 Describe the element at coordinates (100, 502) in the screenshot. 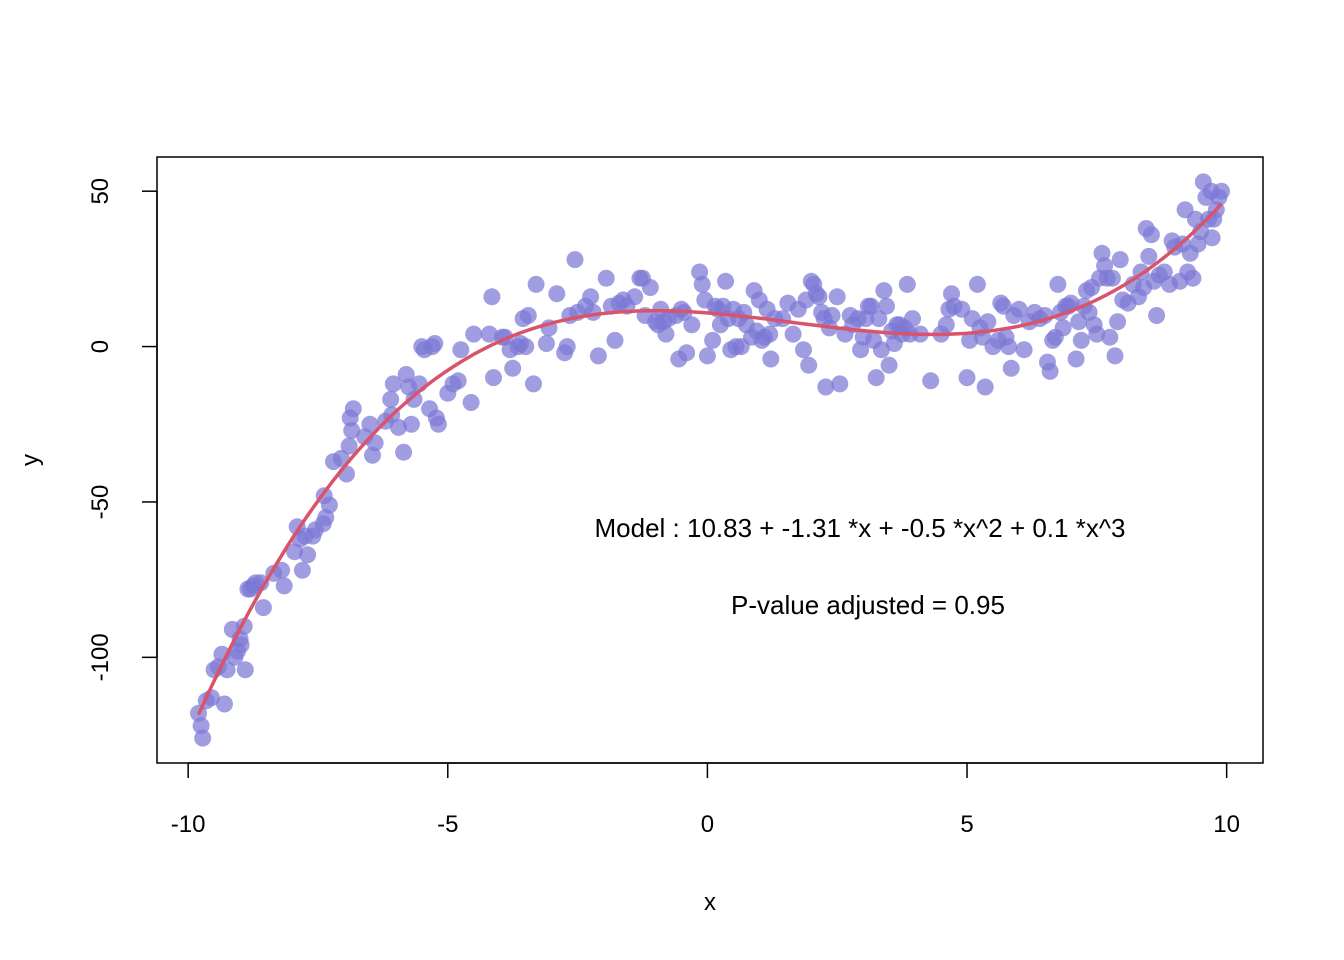

I see `y-tick-label: -50` at that location.